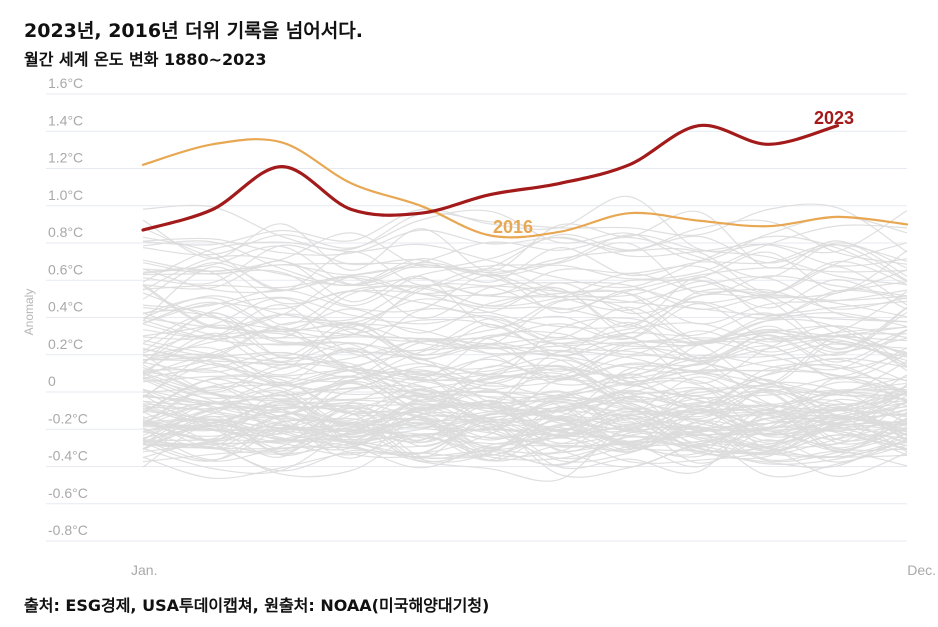 The height and width of the screenshot is (627, 938). I want to click on y-tick-label: -0.4°C, so click(68, 456).